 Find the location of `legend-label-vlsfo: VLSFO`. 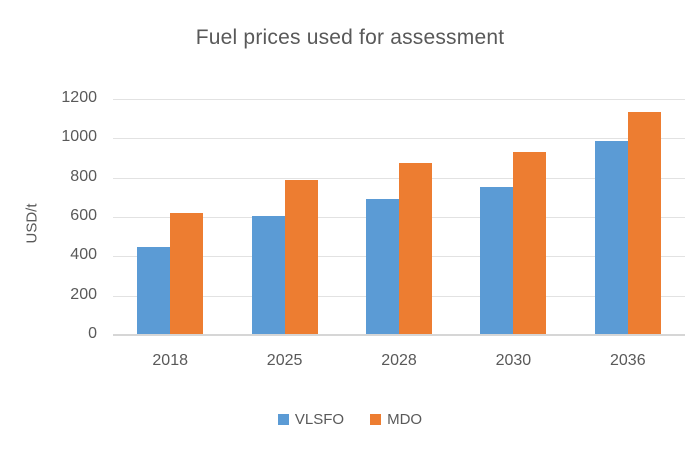

legend-label-vlsfo: VLSFO is located at coordinates (319, 419).